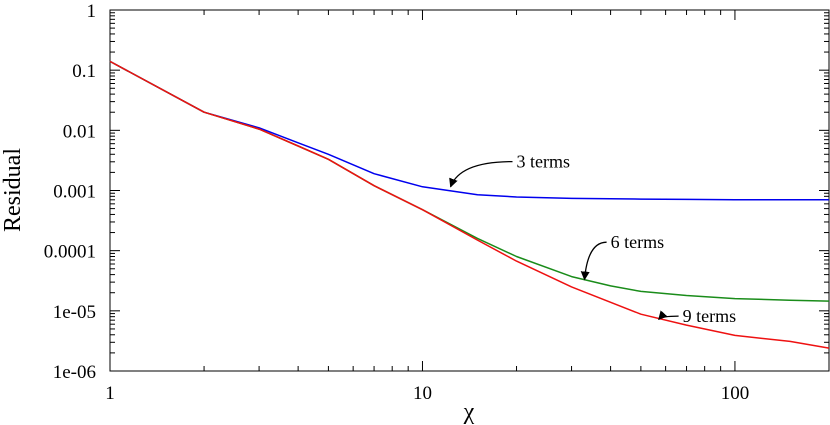  I want to click on annotation-label: 3 terms, so click(544, 162).